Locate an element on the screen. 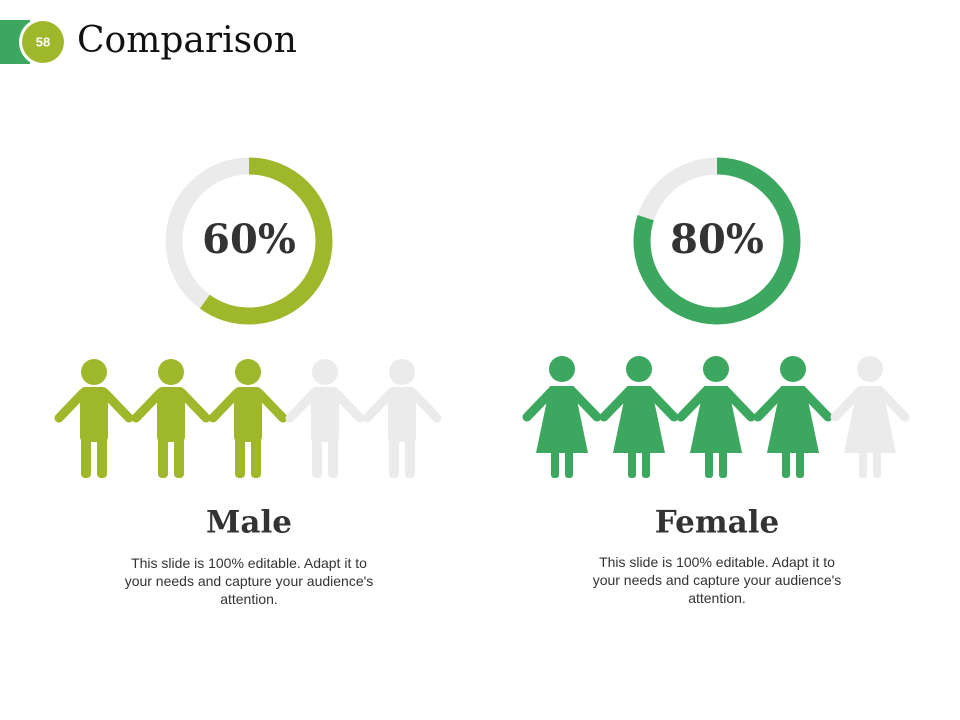 This screenshot has height=720, width=960. percent-label: 60% is located at coordinates (249, 239).